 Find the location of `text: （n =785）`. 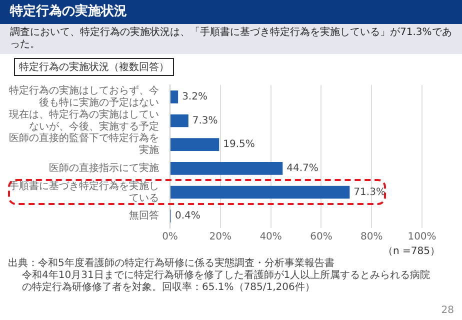

text: （n =785） is located at coordinates (411, 252).